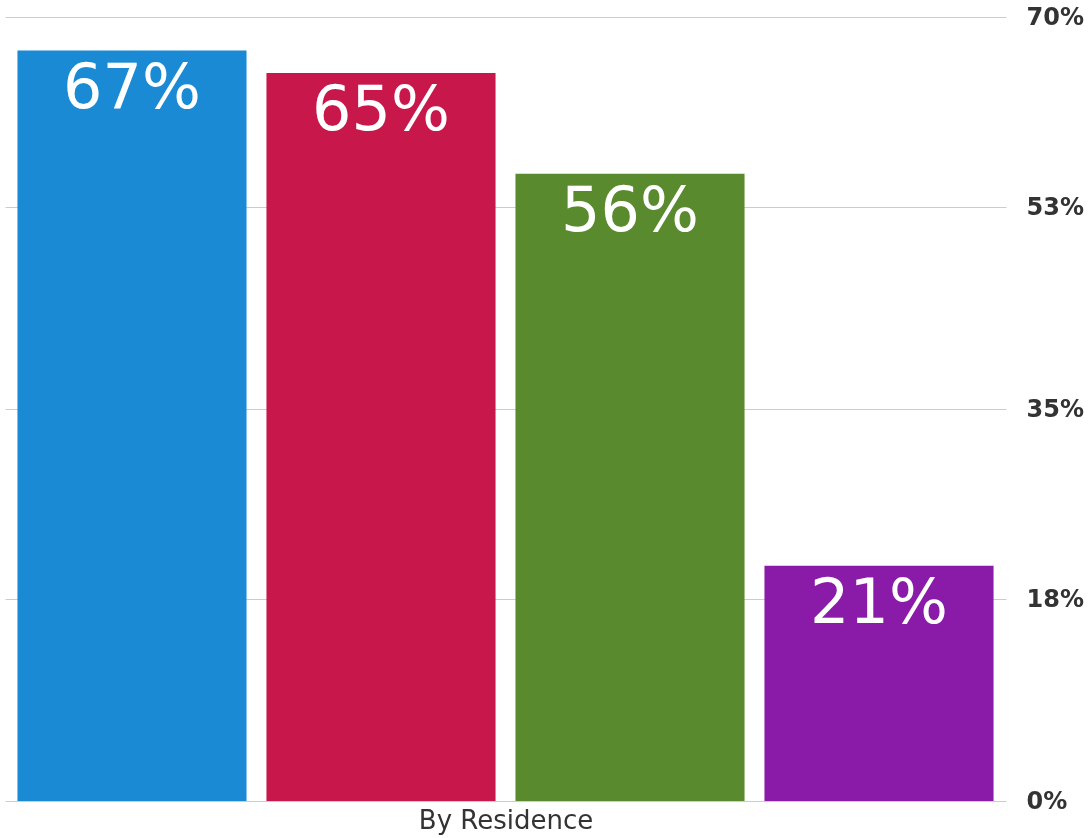 The width and height of the screenshot is (1089, 838). What do you see at coordinates (506, 819) in the screenshot?
I see `x-axis-title: By Residence` at bounding box center [506, 819].